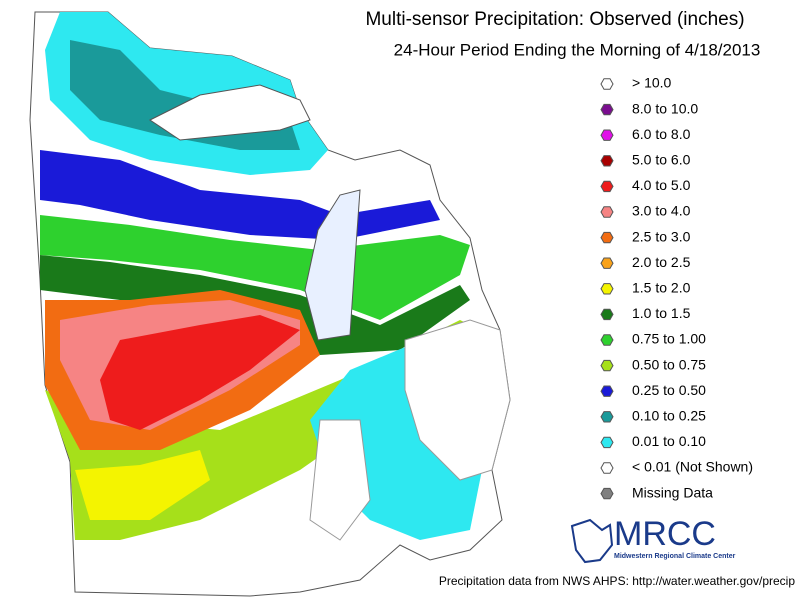  I want to click on logo: MRCC Midwestern Regional Climate Center, so click(653, 539).